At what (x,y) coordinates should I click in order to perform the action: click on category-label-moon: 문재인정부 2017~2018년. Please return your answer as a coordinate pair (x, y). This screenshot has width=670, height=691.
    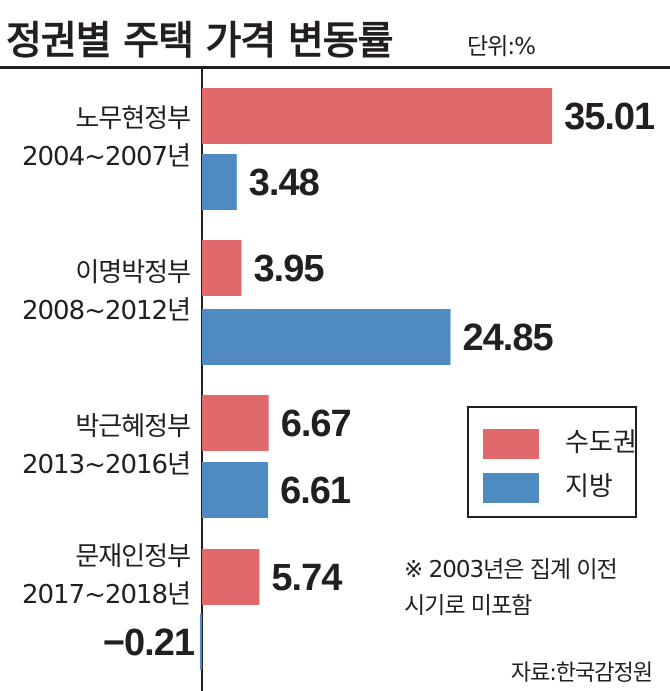
    Looking at the image, I should click on (95, 576).